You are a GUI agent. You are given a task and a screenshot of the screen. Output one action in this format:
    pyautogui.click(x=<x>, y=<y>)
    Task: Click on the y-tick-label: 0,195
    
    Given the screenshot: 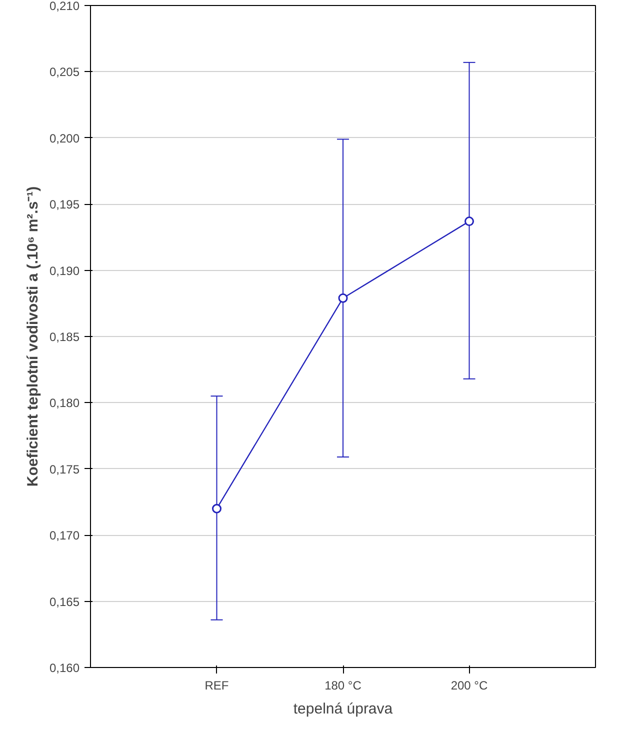 What is the action you would take?
    pyautogui.click(x=64, y=205)
    